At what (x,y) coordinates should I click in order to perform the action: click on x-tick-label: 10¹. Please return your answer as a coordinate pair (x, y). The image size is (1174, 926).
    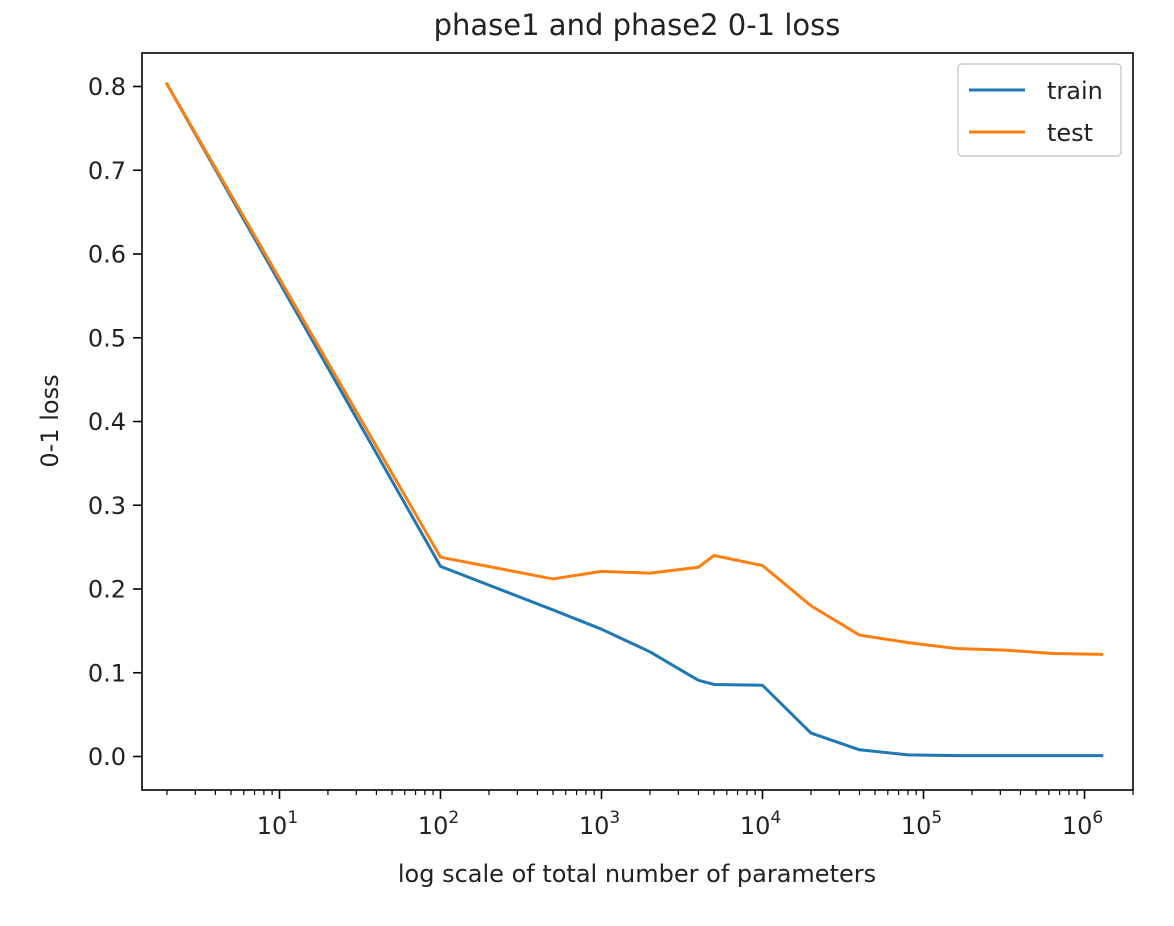
    Looking at the image, I should click on (277, 824).